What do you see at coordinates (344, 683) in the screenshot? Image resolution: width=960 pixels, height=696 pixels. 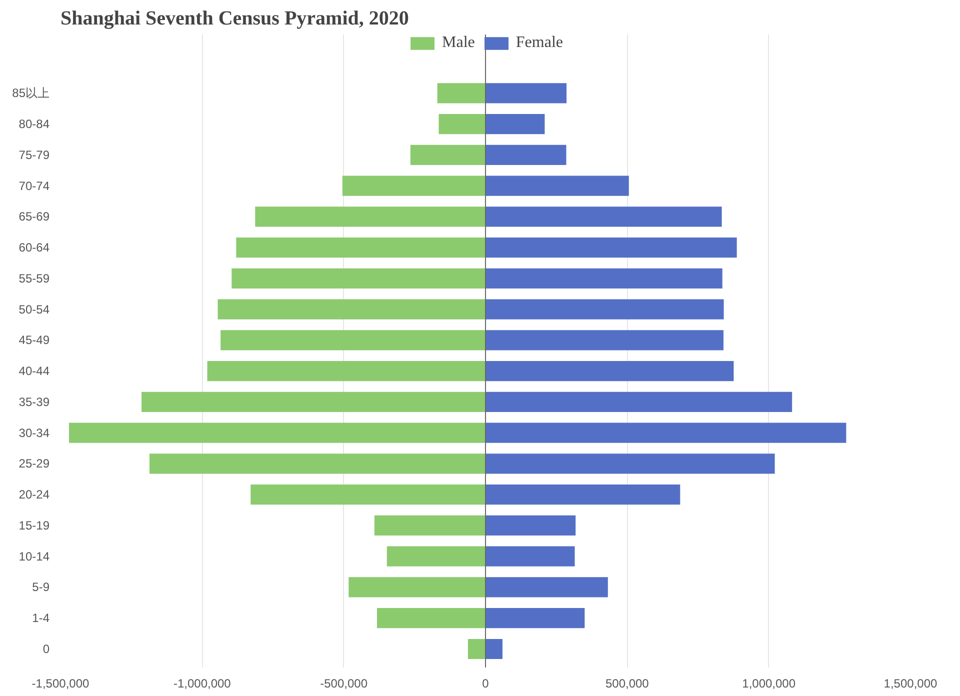 I see `x-tick-label: -500,000` at bounding box center [344, 683].